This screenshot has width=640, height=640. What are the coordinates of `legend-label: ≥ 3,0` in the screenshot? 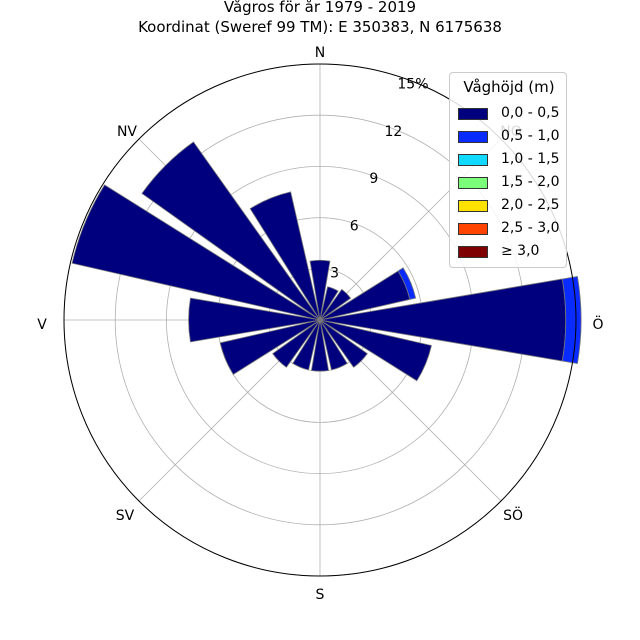 It's located at (520, 251).